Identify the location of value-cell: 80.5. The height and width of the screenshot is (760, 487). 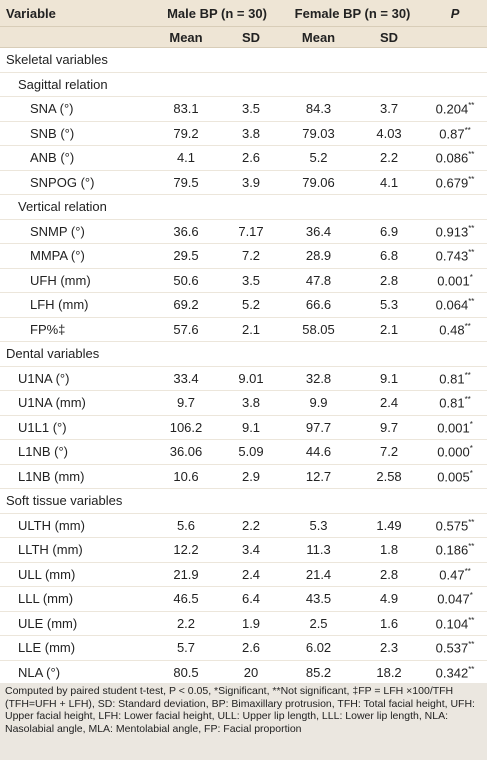
(186, 672).